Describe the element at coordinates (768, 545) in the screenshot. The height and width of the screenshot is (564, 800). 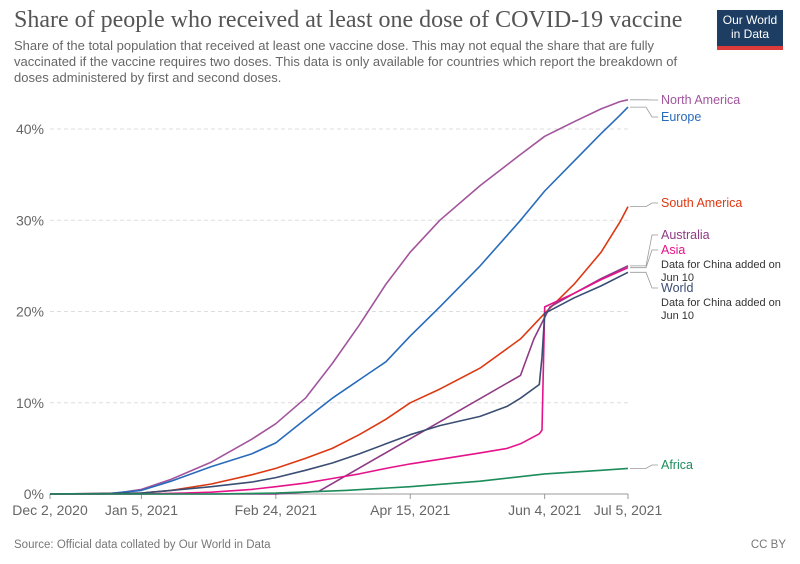
I see `license-link: CC BY` at that location.